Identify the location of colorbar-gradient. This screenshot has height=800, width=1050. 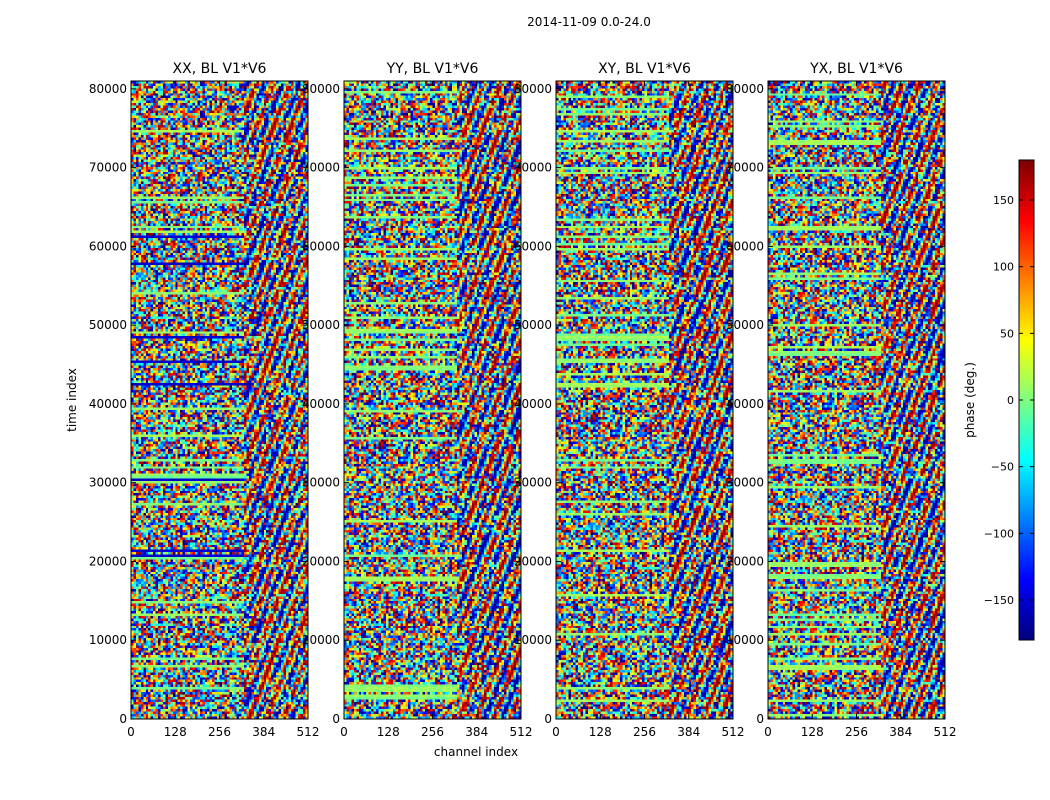
(1026, 400).